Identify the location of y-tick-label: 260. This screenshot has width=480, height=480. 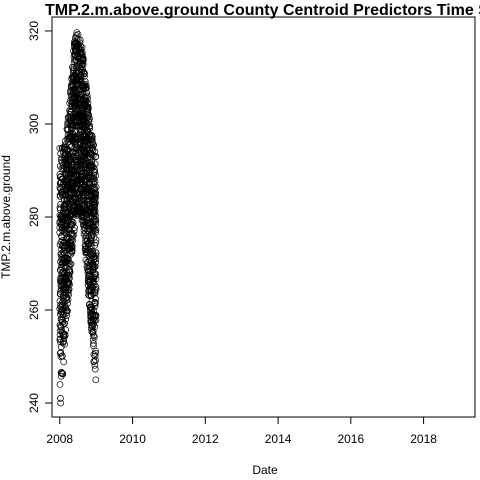
(34, 310).